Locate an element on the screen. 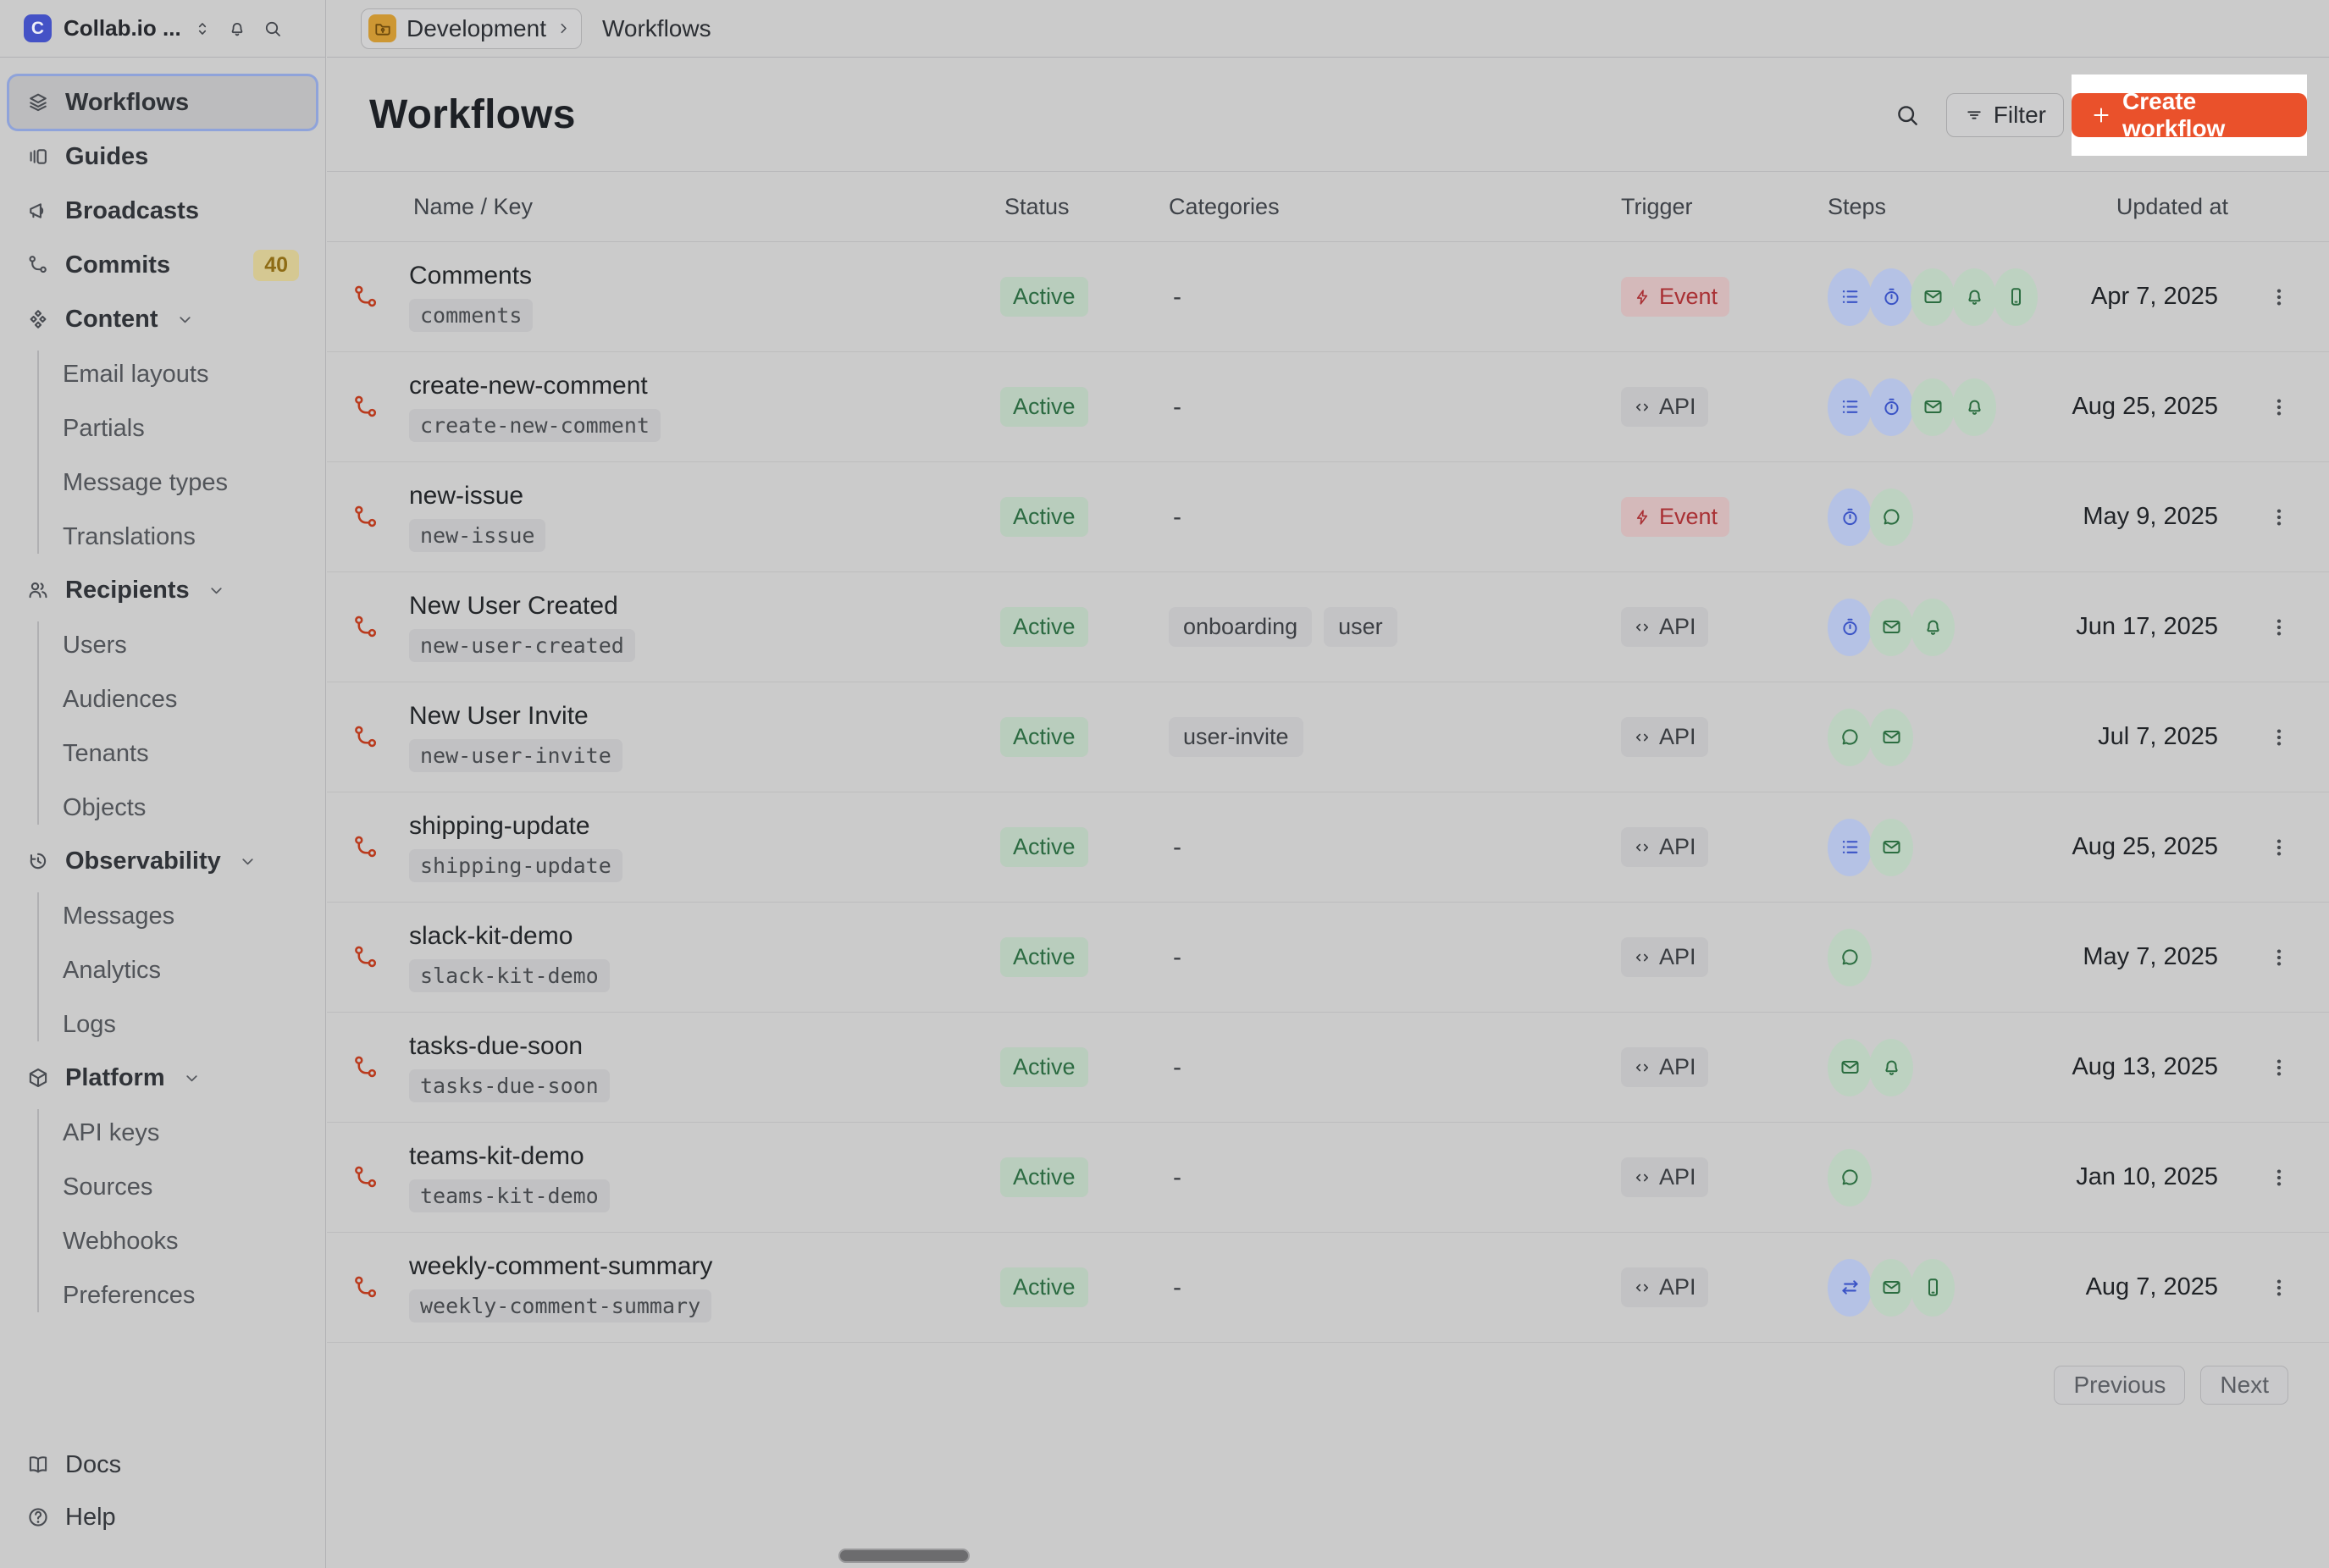 The width and height of the screenshot is (2329, 1568). step-phone-icon is located at coordinates (1933, 1287).